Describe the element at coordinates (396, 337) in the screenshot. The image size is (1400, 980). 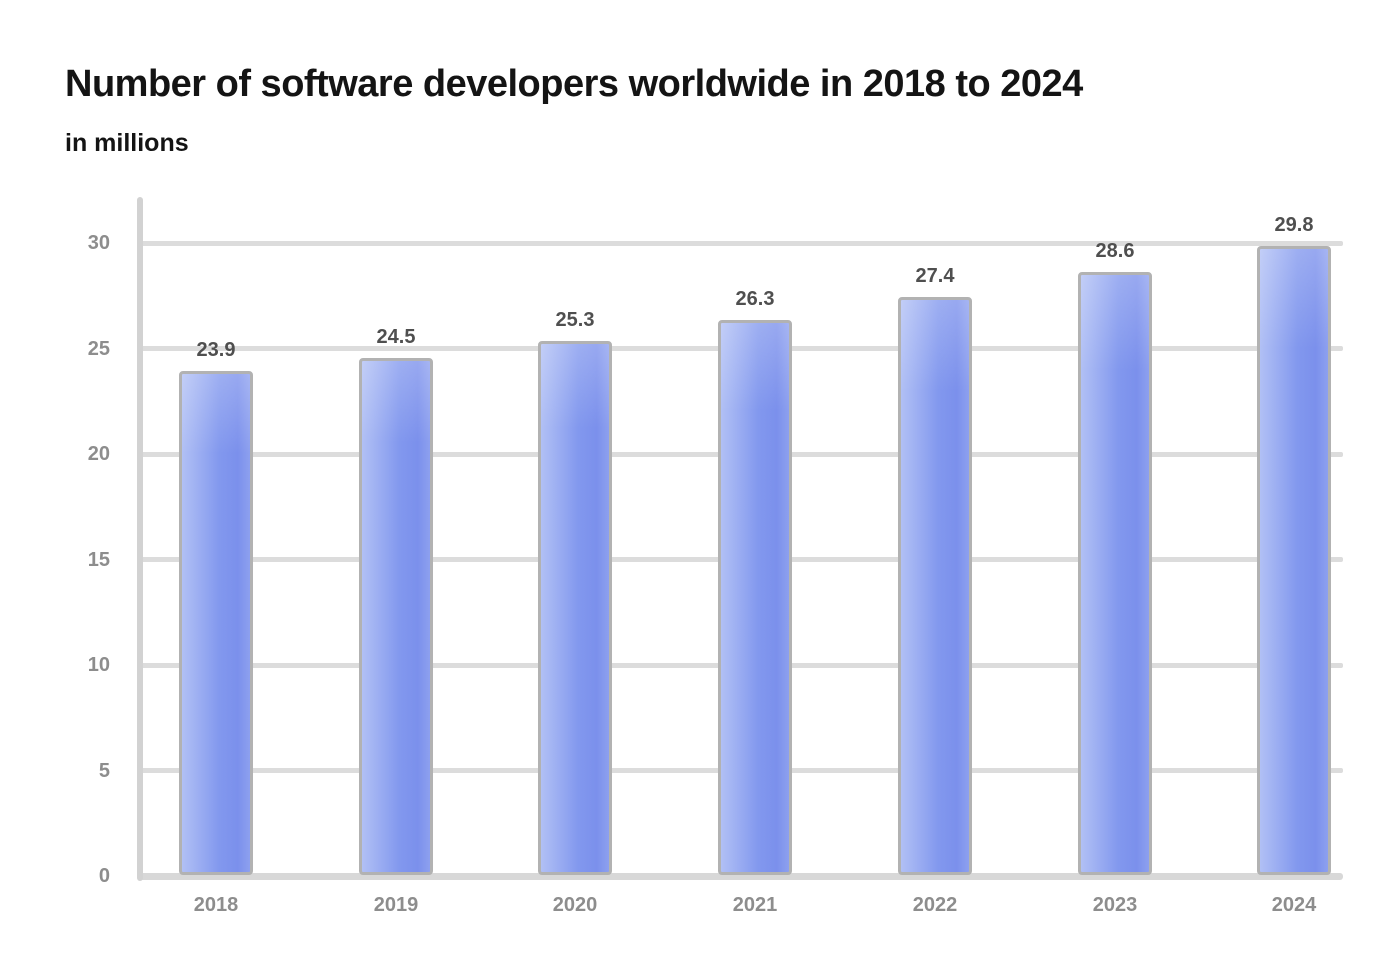
I see `bar-value-label: 24.5` at that location.